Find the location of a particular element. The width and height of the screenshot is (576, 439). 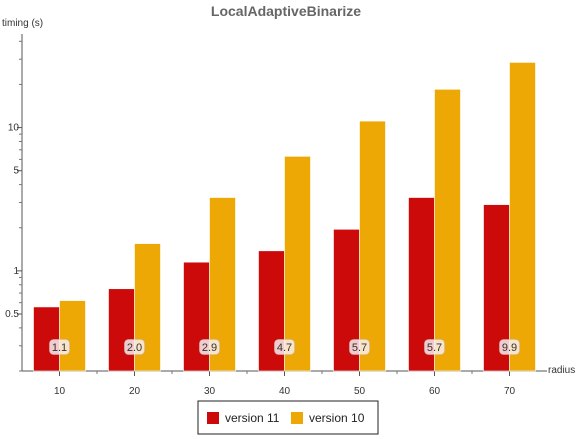

legend: version 11 version 10 is located at coordinates (288, 417).